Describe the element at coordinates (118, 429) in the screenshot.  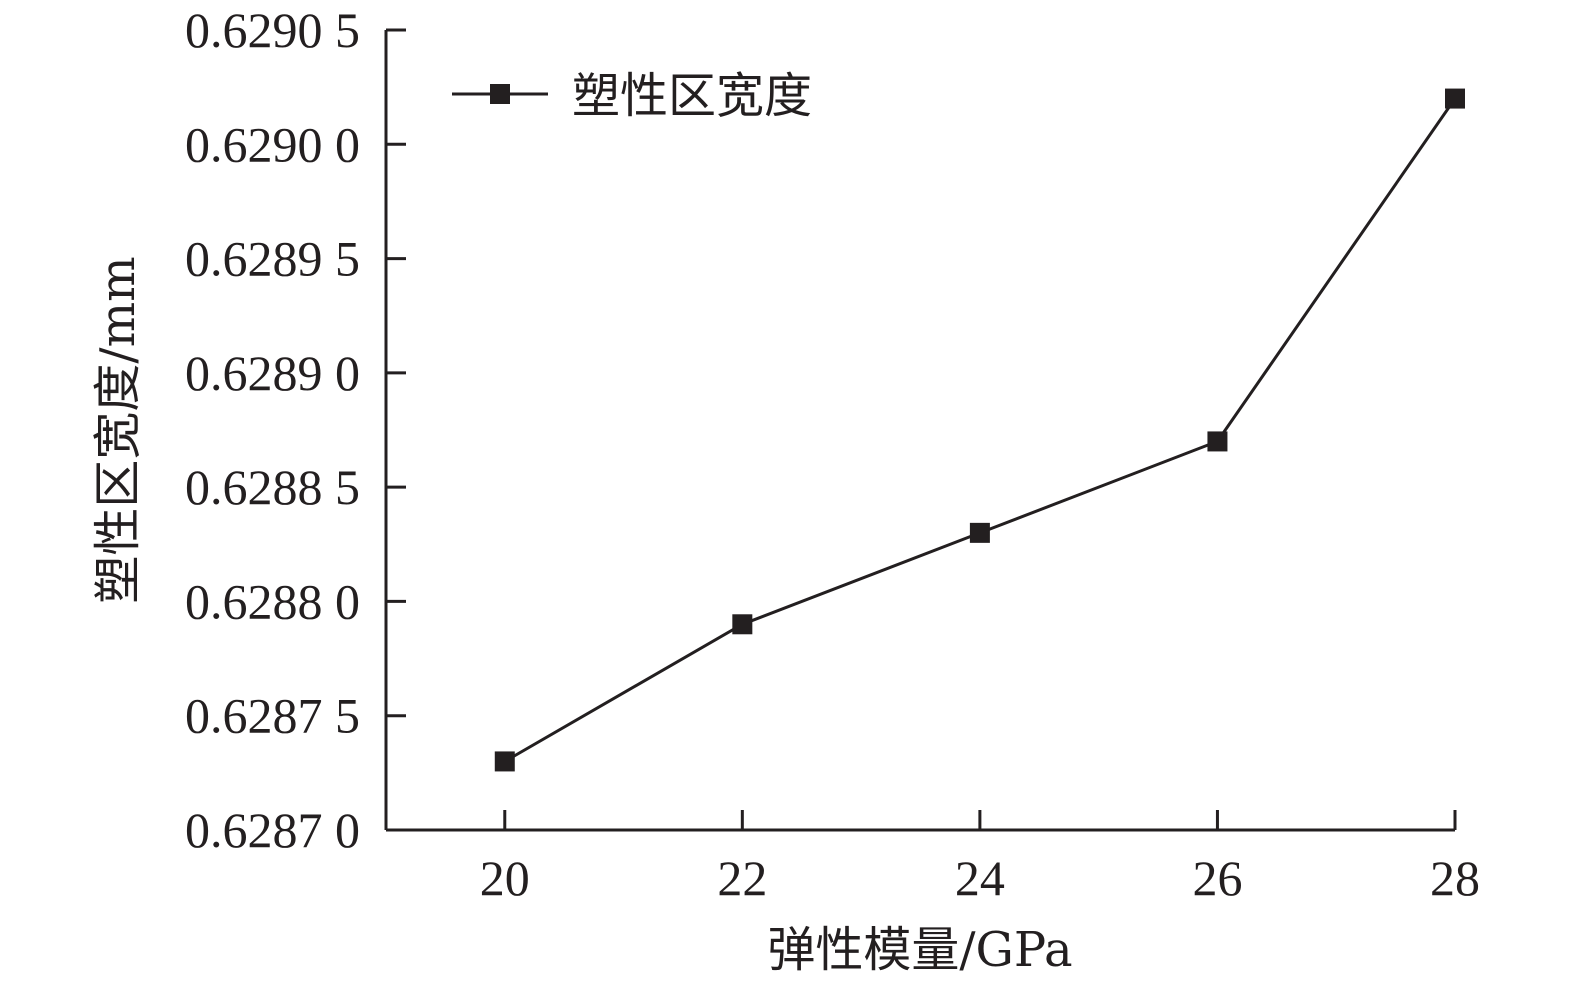
I see `y-axis-title: 塑性区宽度/mm` at that location.